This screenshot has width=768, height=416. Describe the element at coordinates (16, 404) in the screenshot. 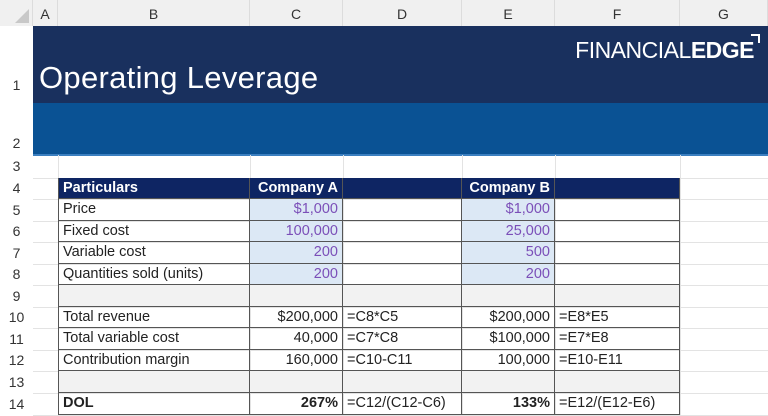

I see `row-header-14: 14` at that location.